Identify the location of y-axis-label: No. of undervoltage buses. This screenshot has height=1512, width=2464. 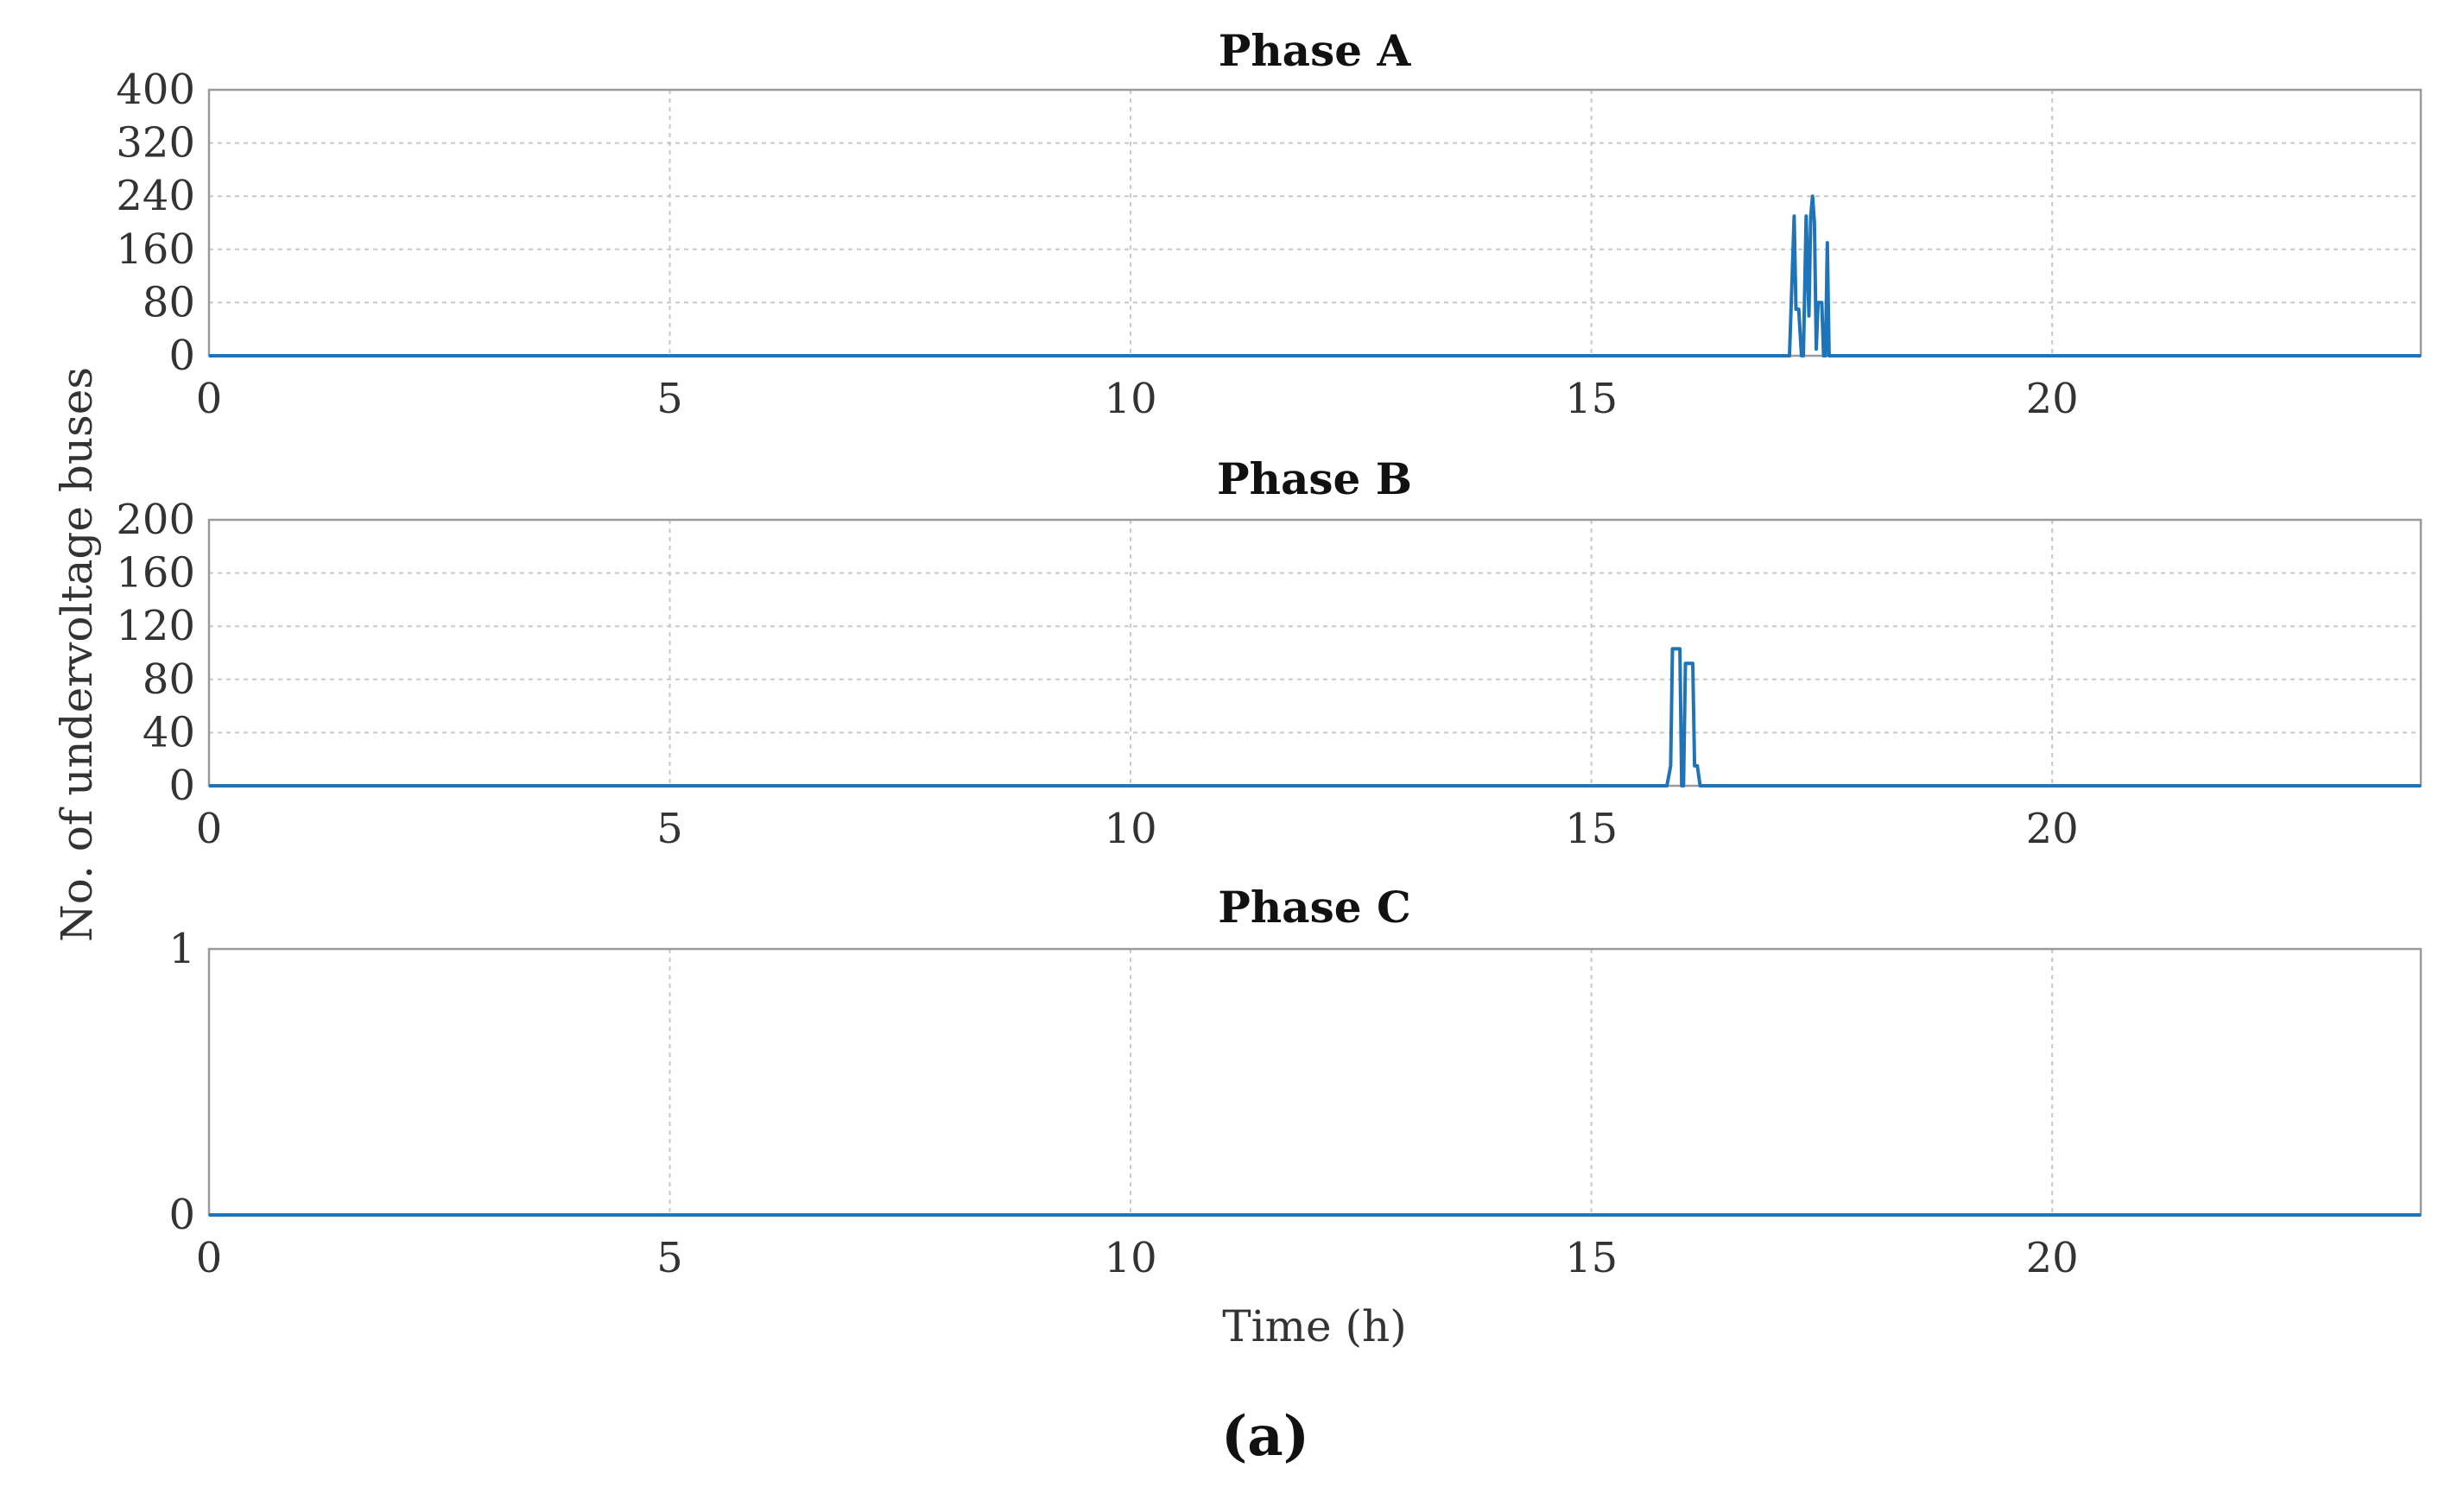
(77, 654).